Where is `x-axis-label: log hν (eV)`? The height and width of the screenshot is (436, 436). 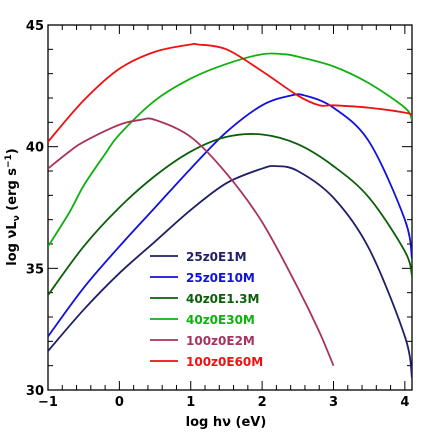 x-axis-label: log hν (eV) is located at coordinates (226, 422).